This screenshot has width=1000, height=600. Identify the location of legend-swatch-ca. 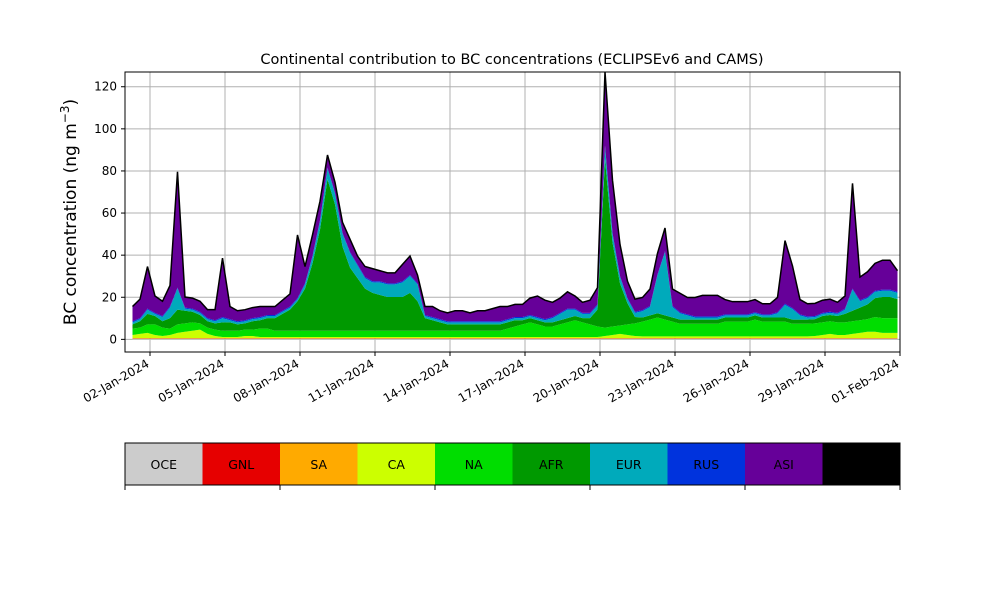
(396, 464).